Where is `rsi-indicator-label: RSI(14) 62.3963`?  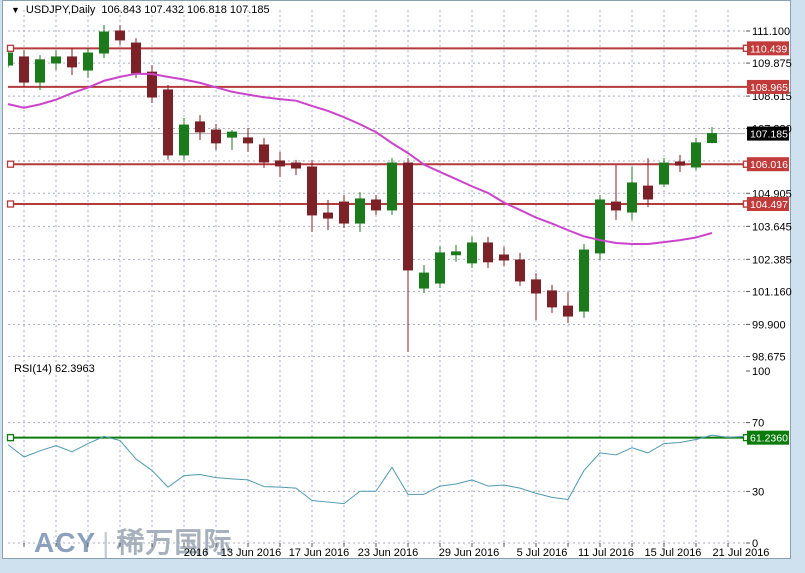
rsi-indicator-label: RSI(14) 62.3963 is located at coordinates (54, 369).